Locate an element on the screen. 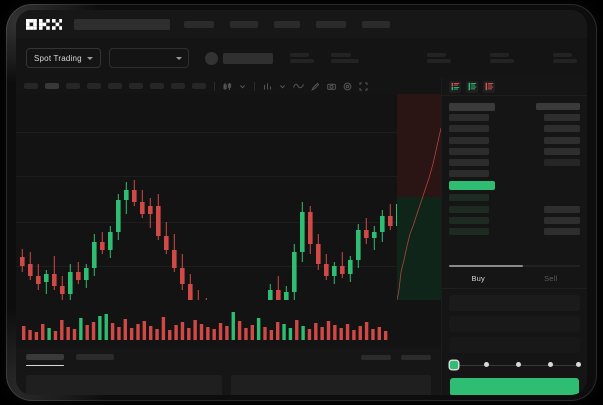 The height and width of the screenshot is (405, 603). slider-track is located at coordinates (514, 365).